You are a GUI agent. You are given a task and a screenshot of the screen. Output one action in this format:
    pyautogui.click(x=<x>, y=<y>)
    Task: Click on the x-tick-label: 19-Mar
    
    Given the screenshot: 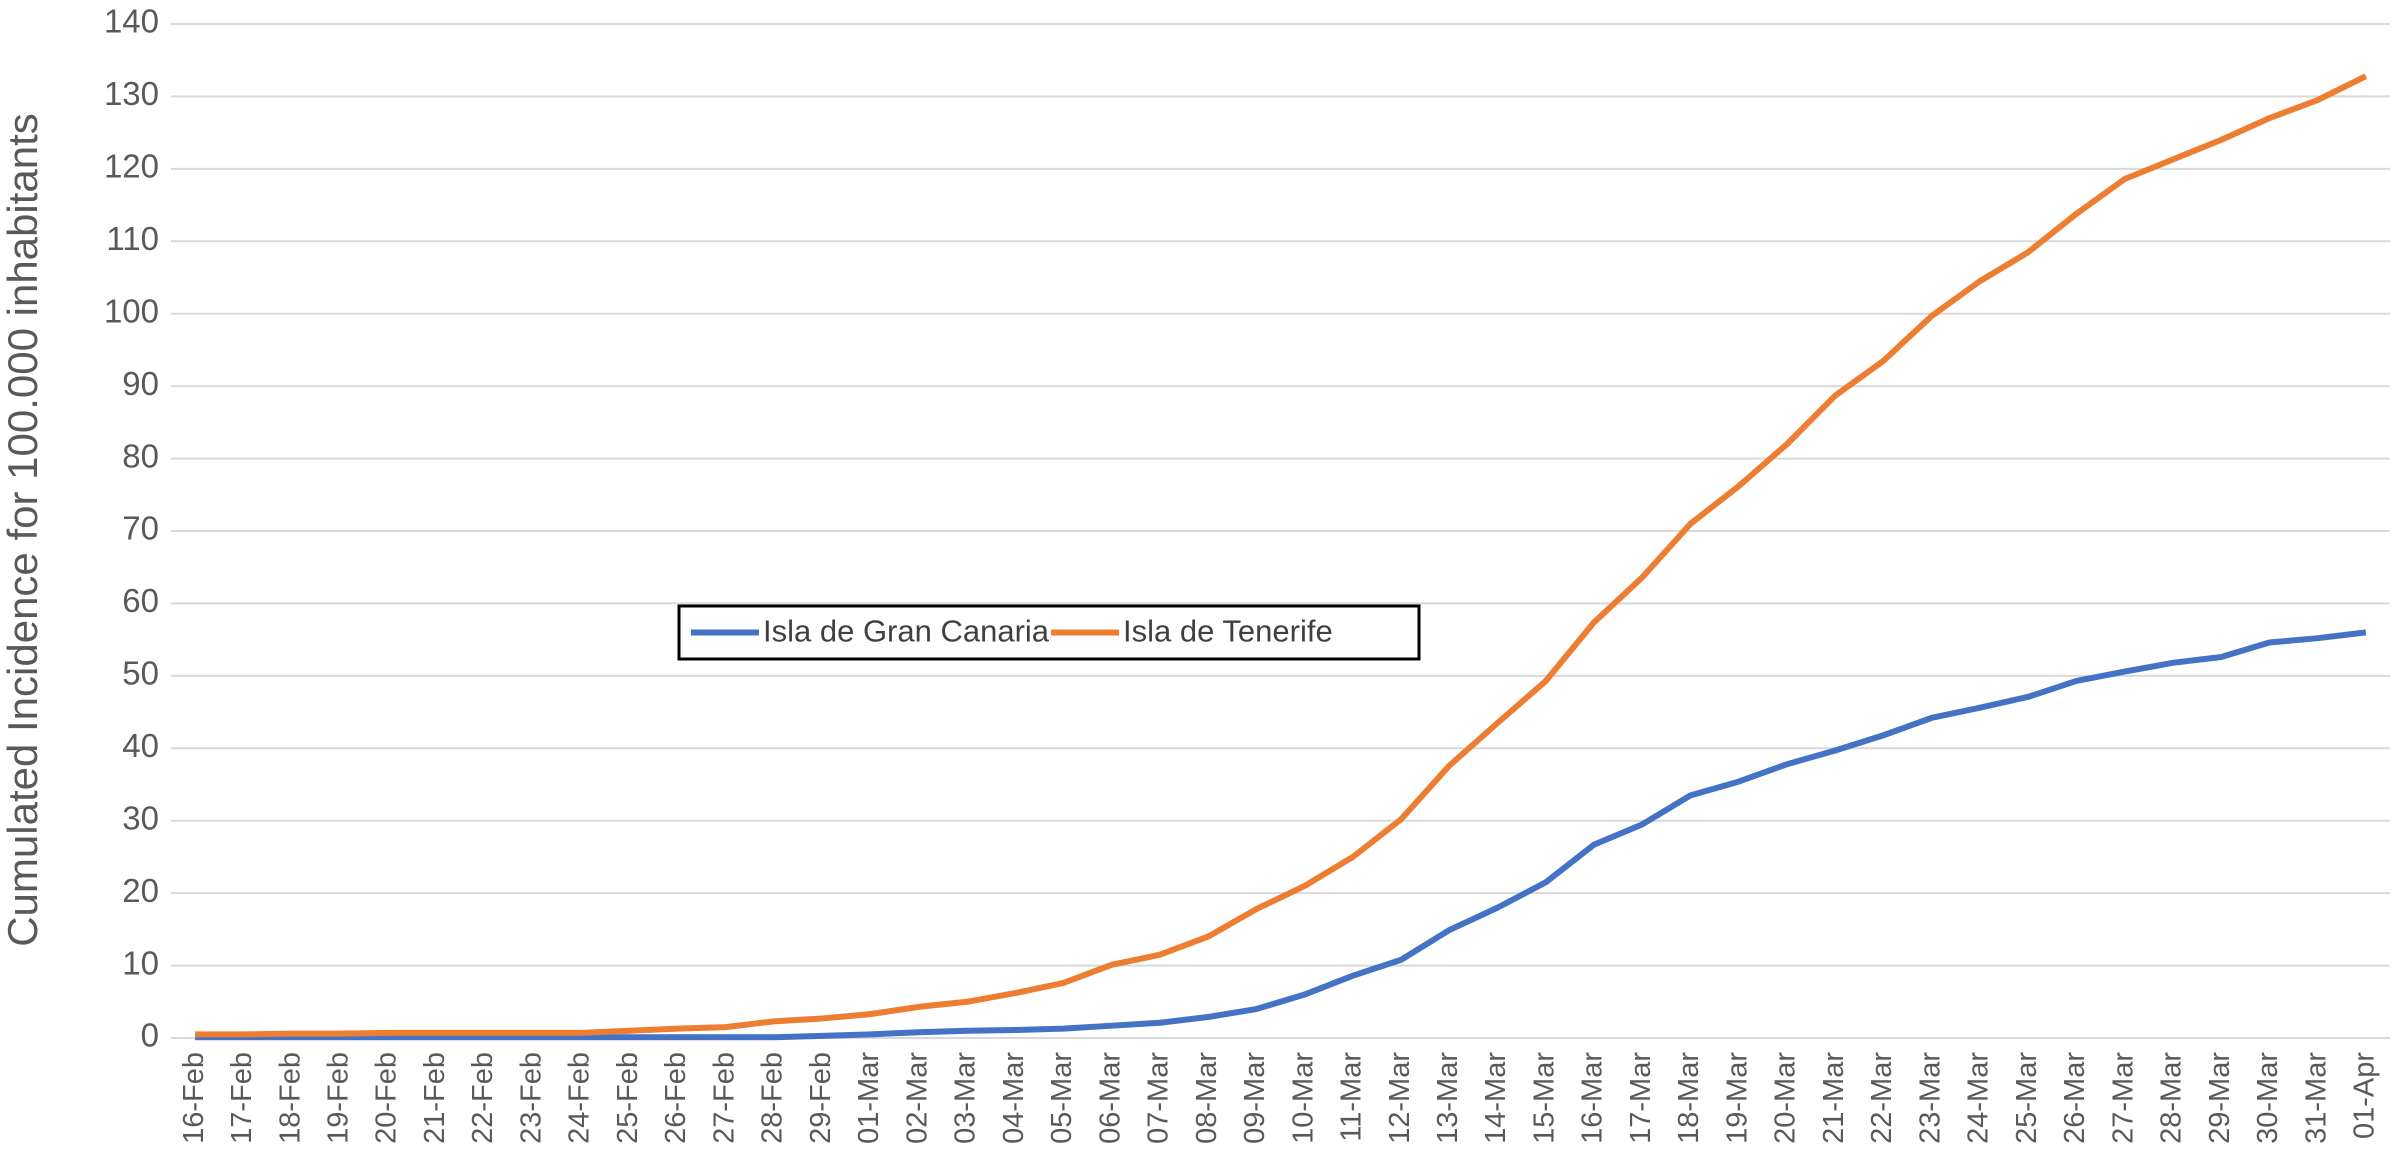 What is the action you would take?
    pyautogui.click(x=1737, y=1098)
    